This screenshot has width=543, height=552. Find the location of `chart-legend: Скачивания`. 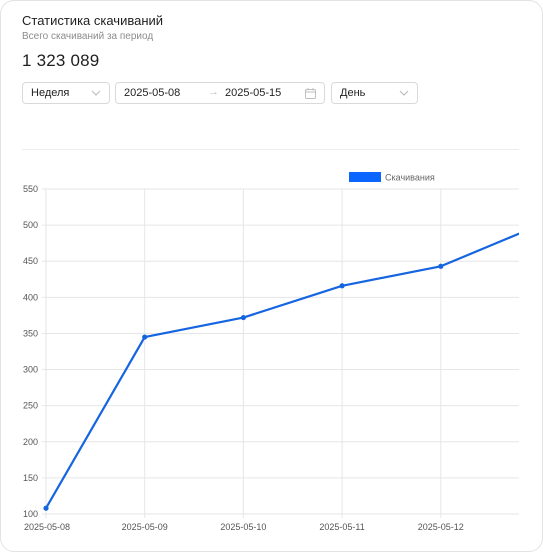

chart-legend: Скачивания is located at coordinates (392, 177).